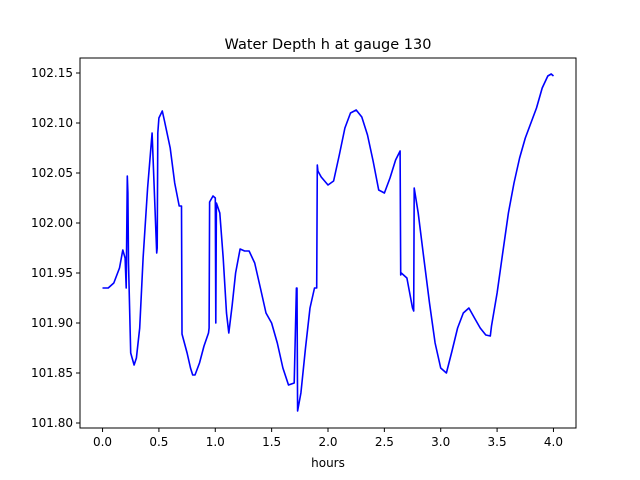 The height and width of the screenshot is (480, 640). I want to click on y-tick-label: 101.80, so click(52, 423).